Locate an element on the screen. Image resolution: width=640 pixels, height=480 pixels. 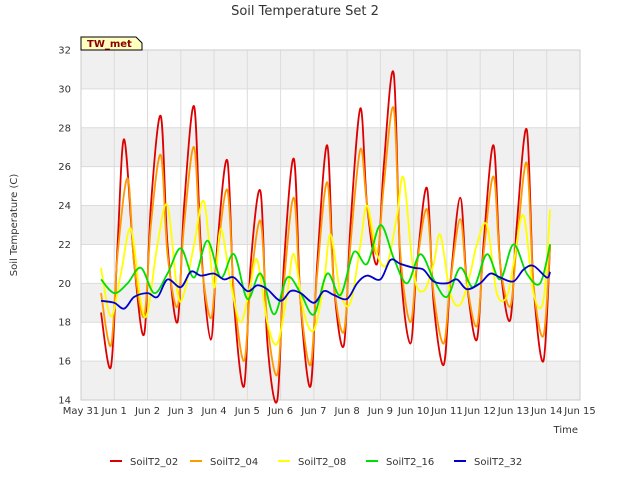
x-tick-label: Jun 2 is located at coordinates (147, 411).